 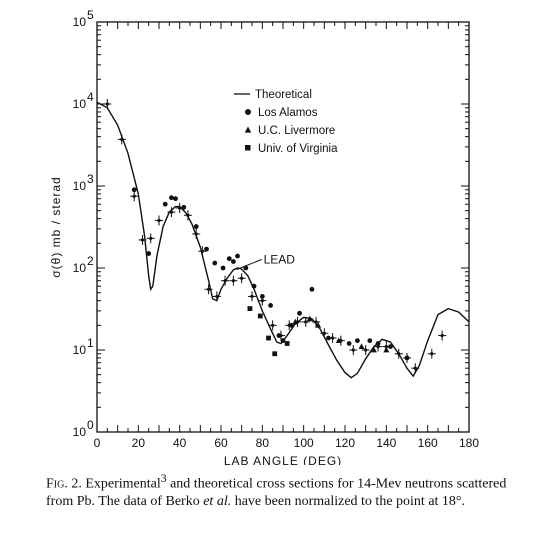 I want to click on x-tick-label: 0, so click(x=97, y=443).